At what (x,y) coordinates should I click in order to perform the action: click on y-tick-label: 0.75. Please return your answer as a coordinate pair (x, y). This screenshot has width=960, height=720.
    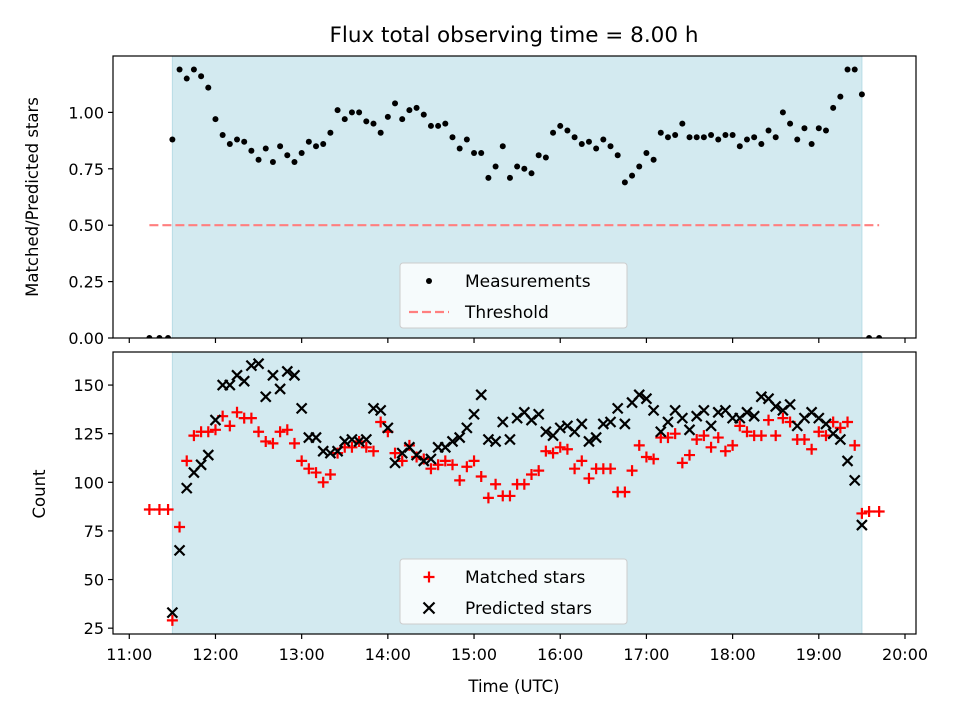
    Looking at the image, I should click on (86, 169).